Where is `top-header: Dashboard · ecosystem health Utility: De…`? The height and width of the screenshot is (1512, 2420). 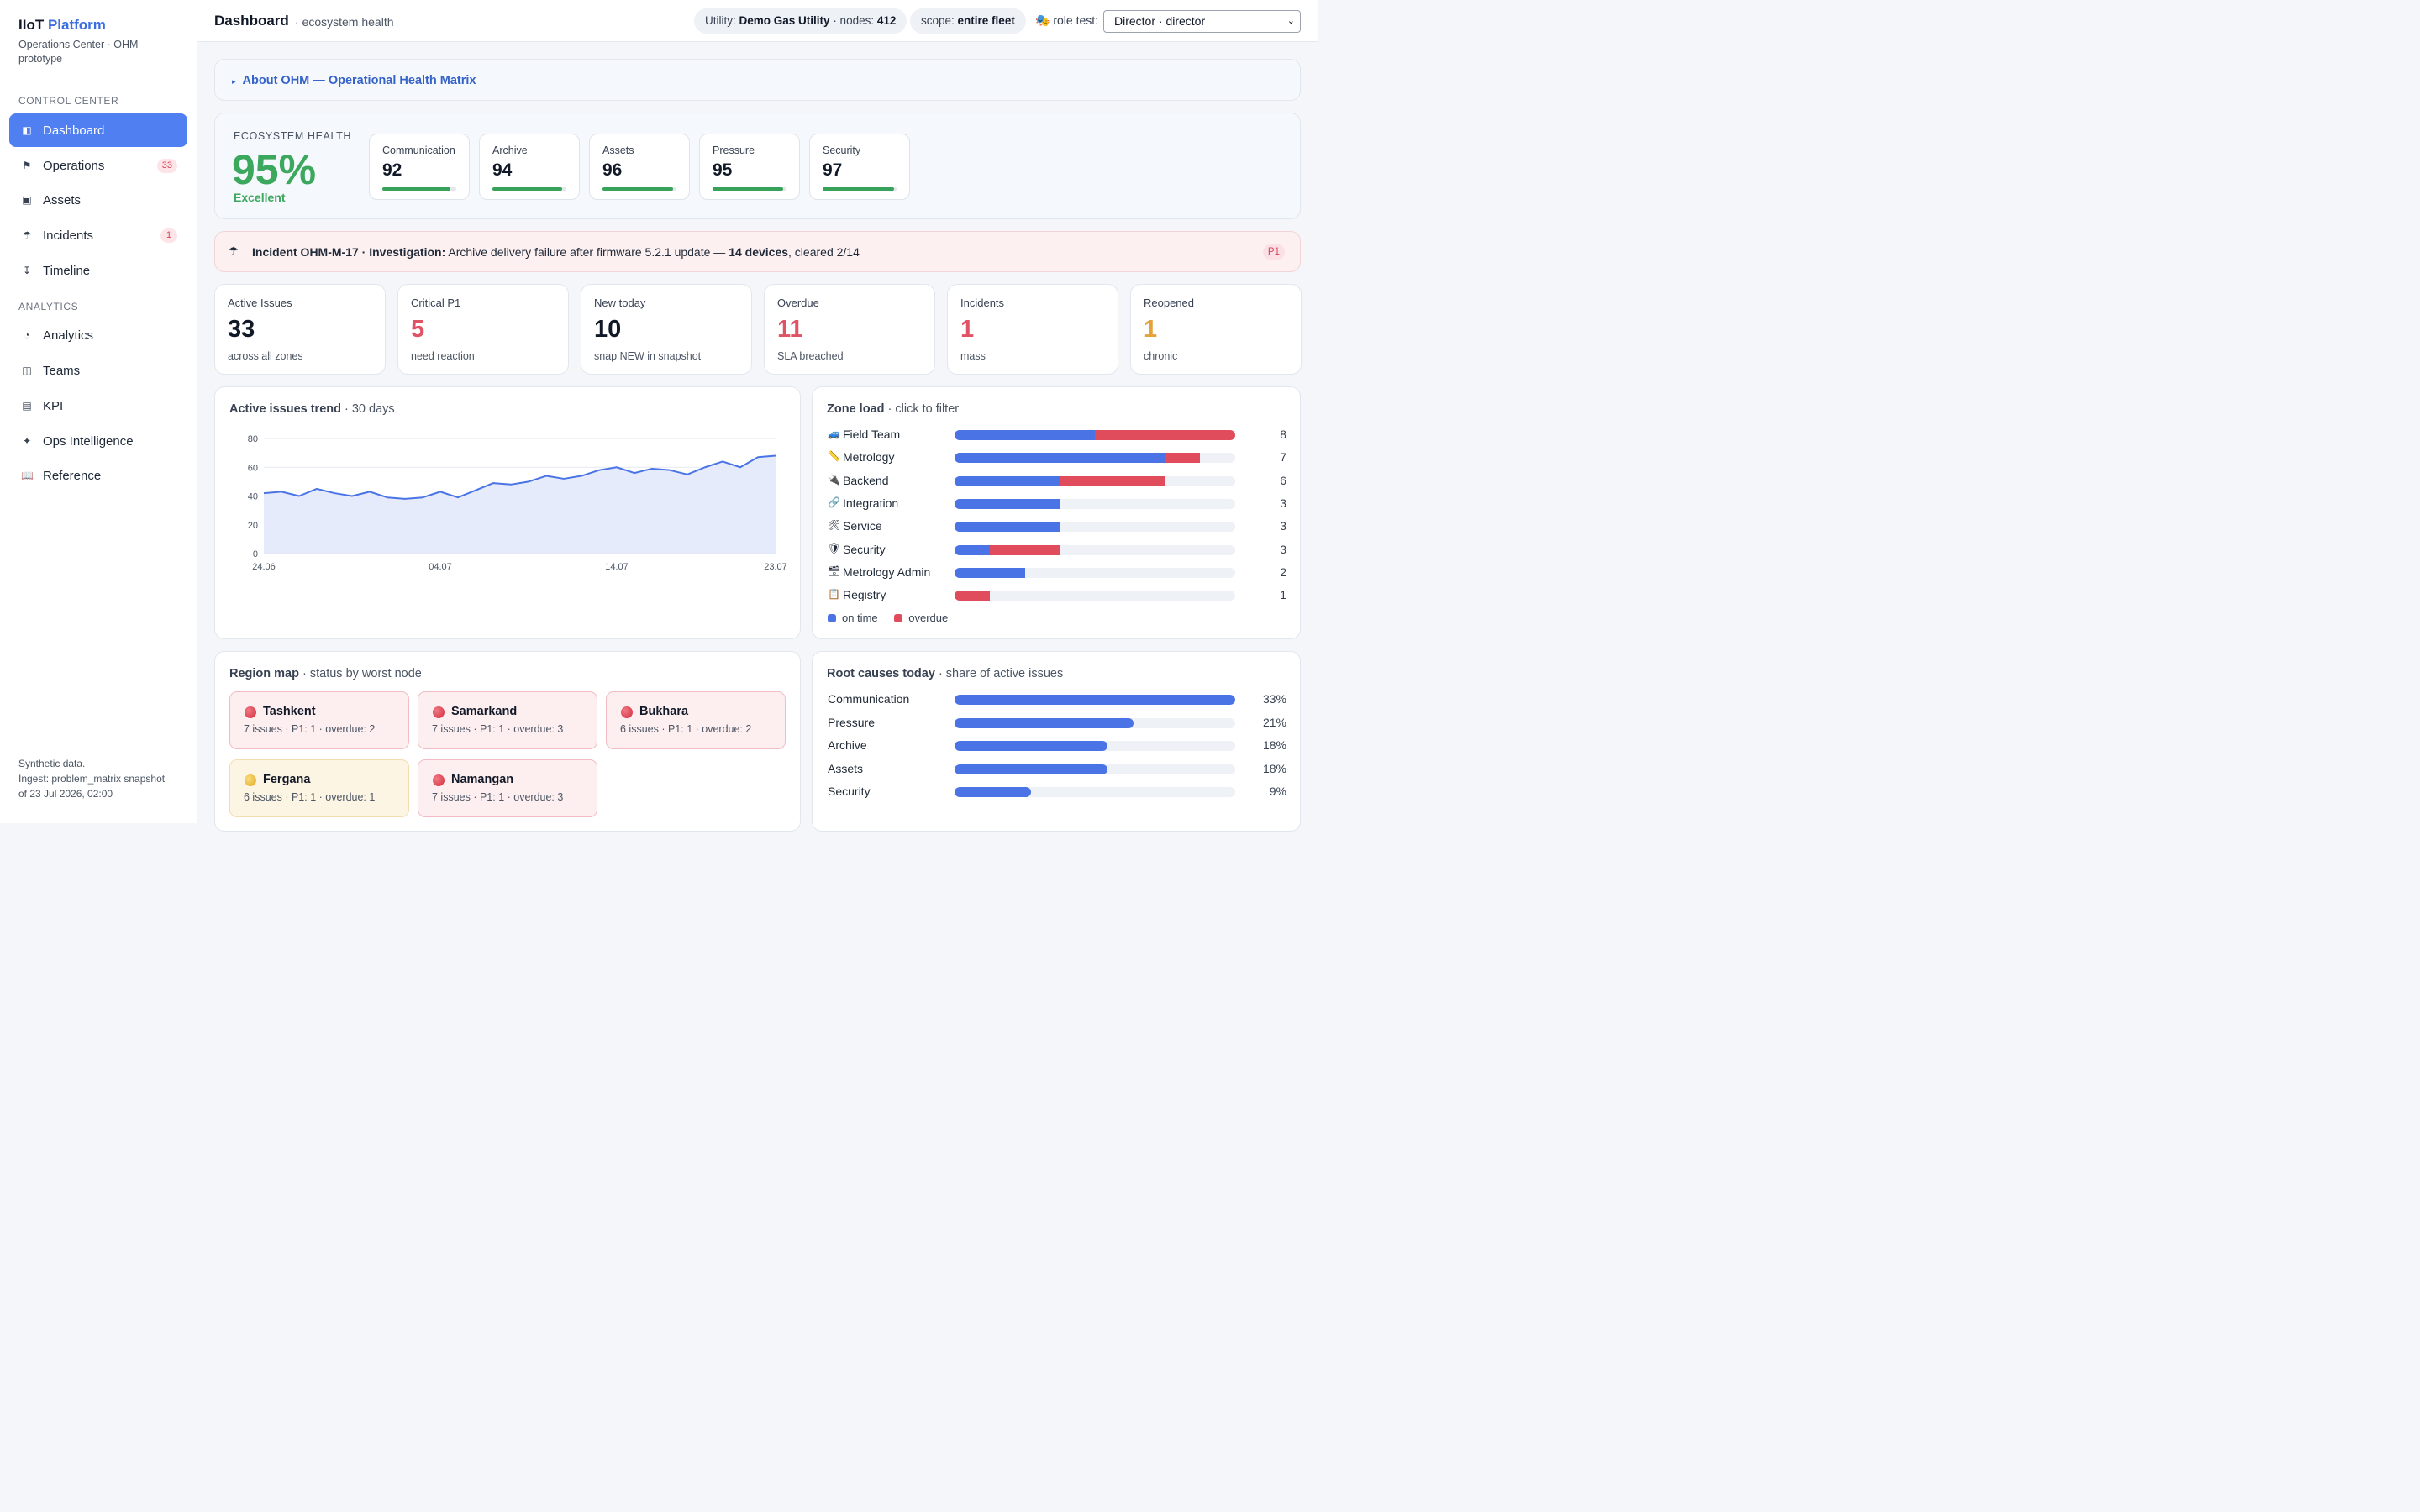
top-header: Dashboard · ecosystem health Utility: De… is located at coordinates (757, 21).